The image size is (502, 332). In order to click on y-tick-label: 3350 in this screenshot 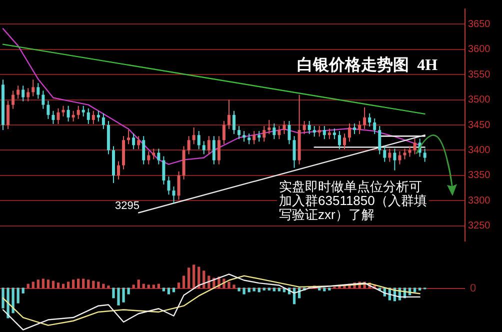, I will do `click(479, 176)`.